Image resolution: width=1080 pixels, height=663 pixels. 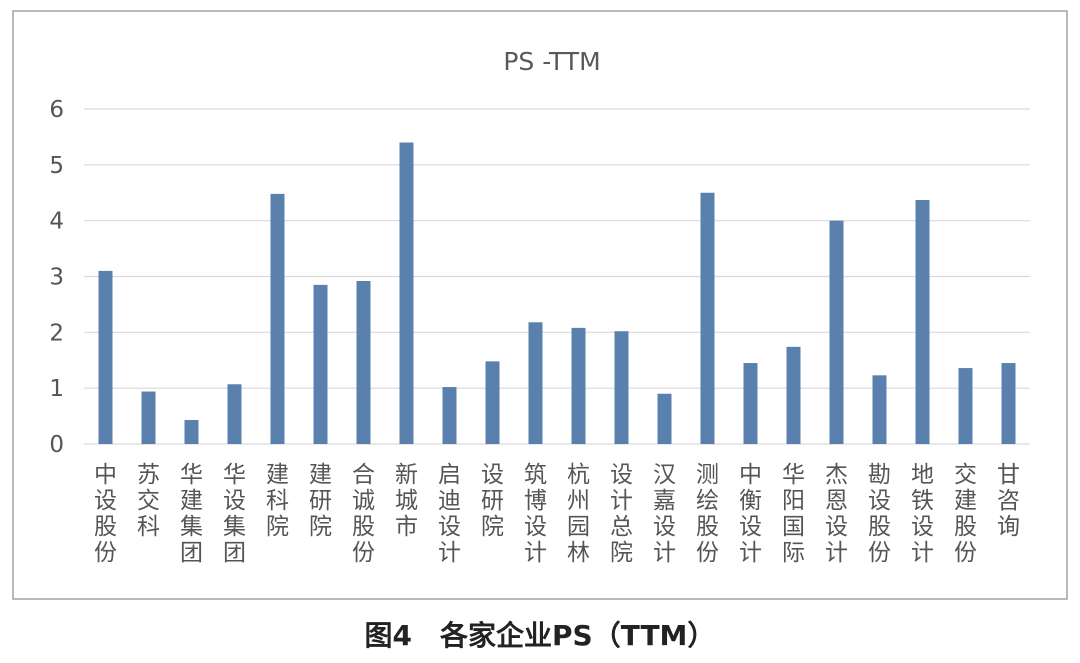 What do you see at coordinates (492, 501) in the screenshot?
I see `x-category-label: 设研院` at bounding box center [492, 501].